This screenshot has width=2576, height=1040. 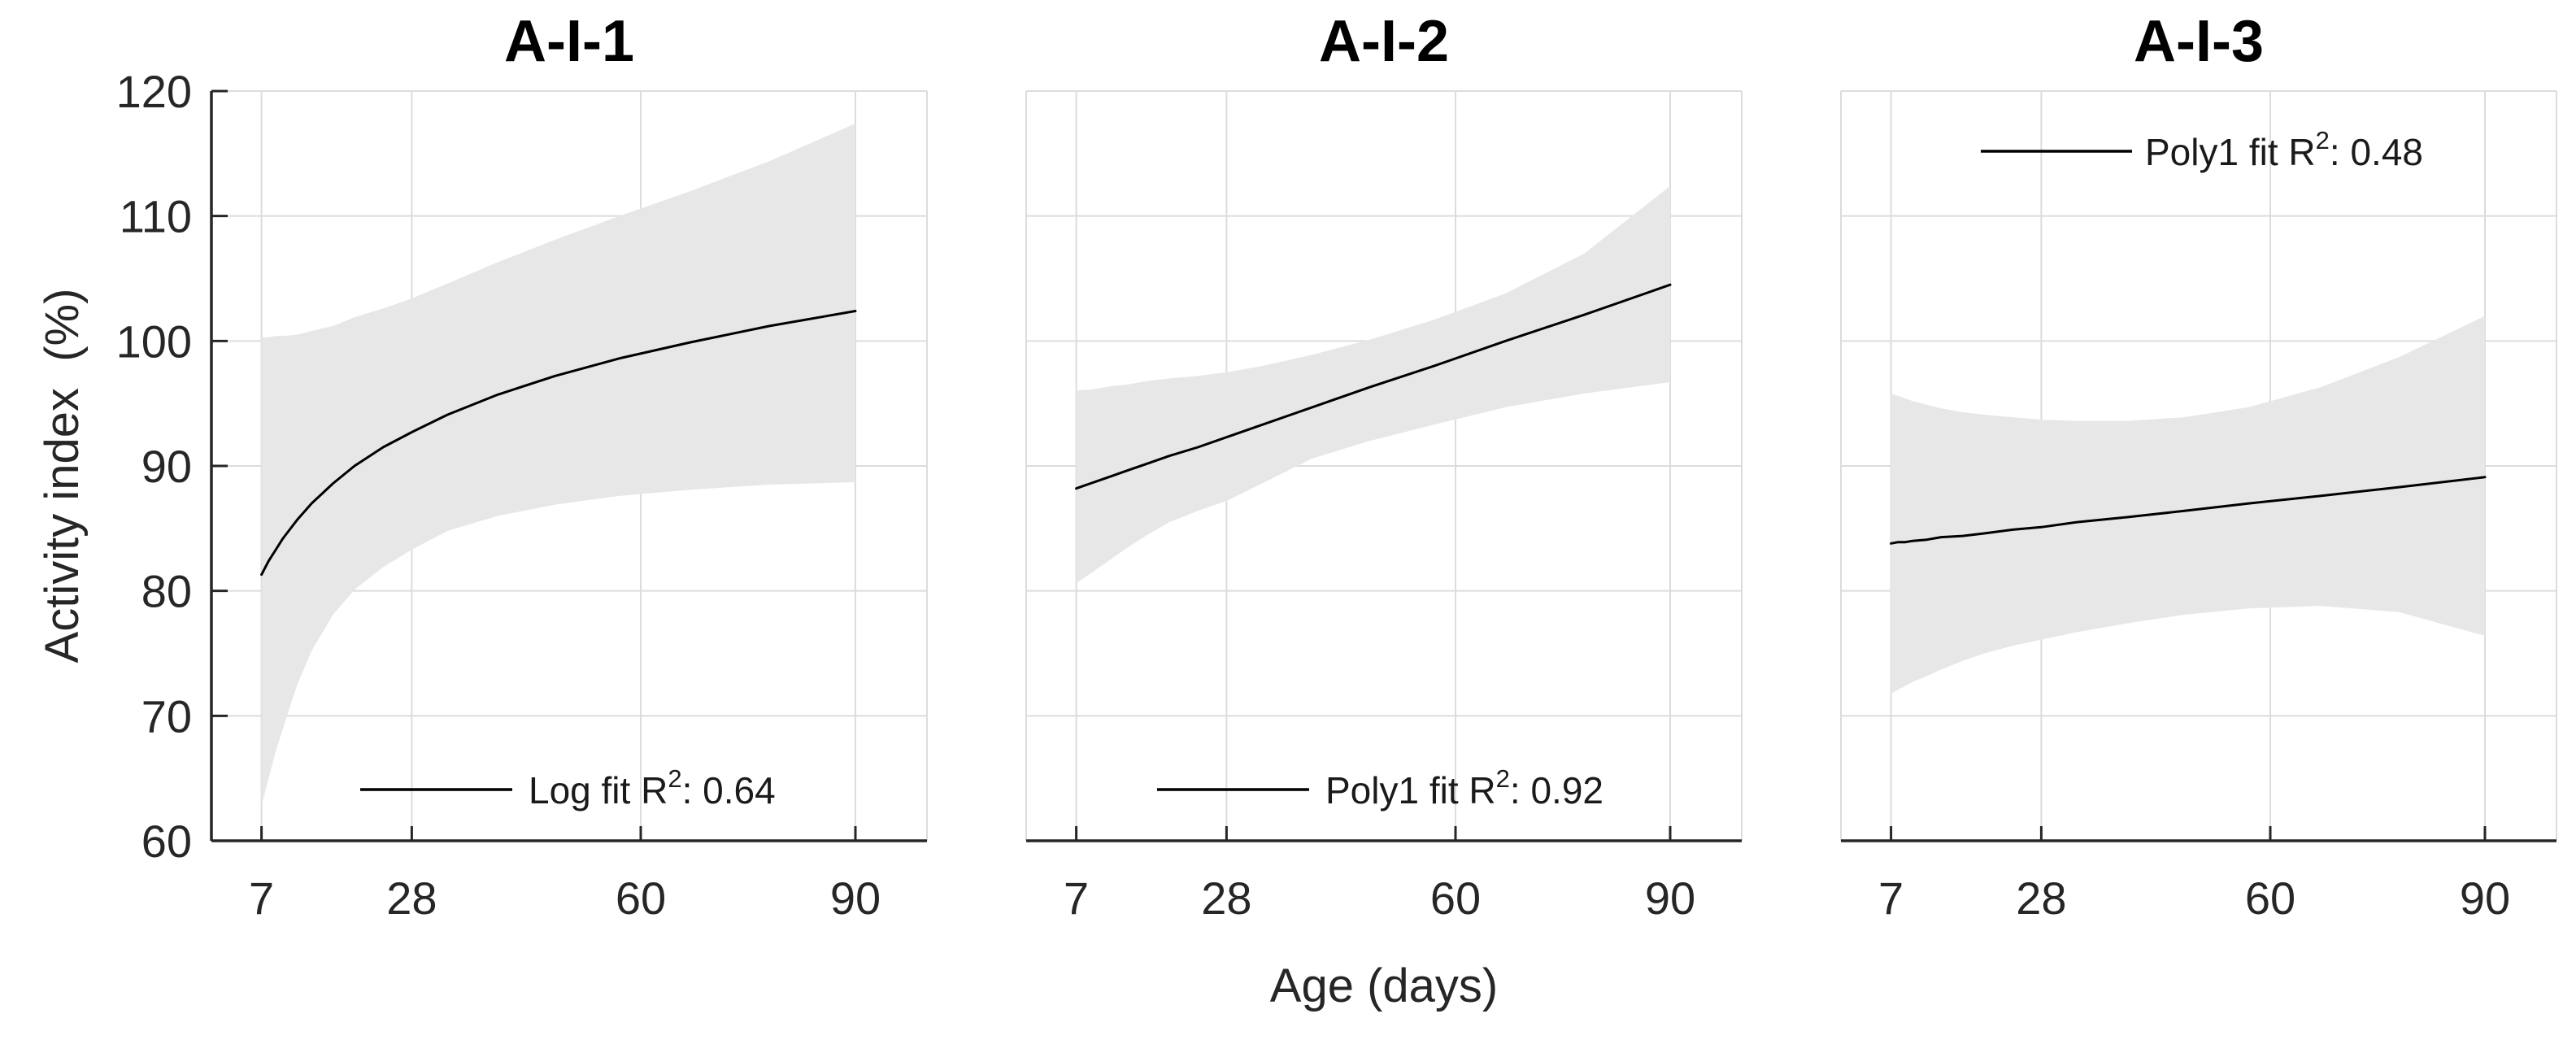 I want to click on y-tick-label: 100, so click(x=154, y=341).